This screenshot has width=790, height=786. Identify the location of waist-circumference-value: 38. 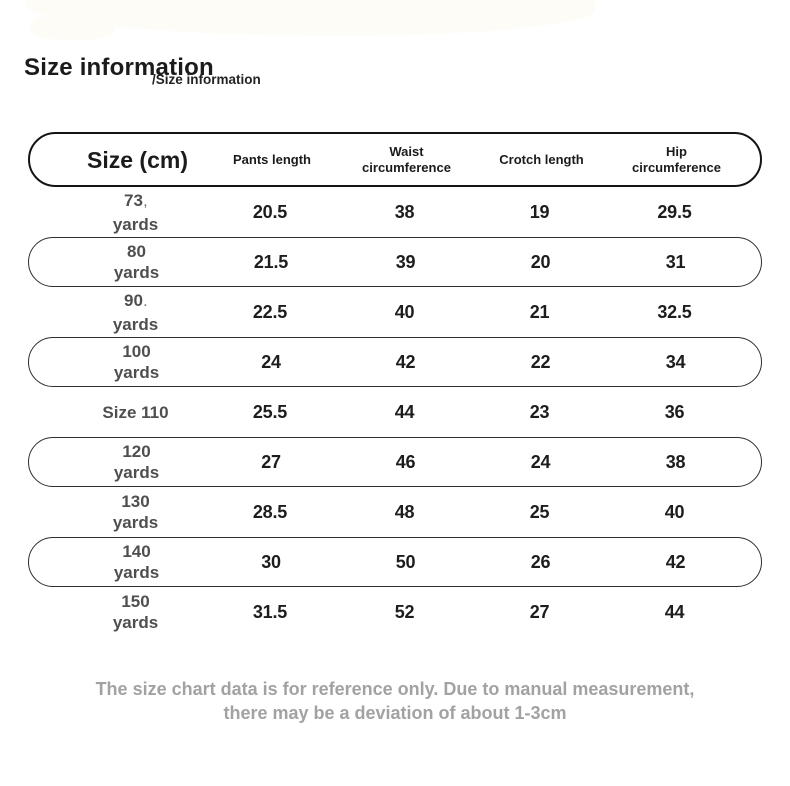
(404, 211).